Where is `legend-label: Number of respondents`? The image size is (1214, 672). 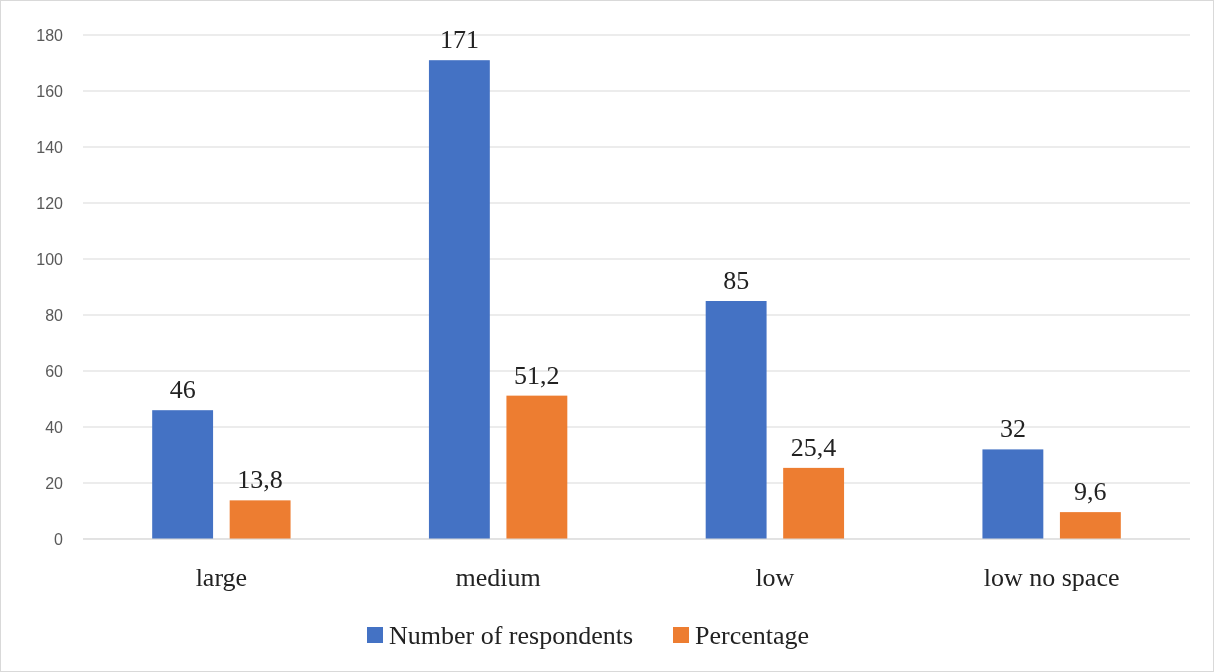 legend-label: Number of respondents is located at coordinates (511, 635).